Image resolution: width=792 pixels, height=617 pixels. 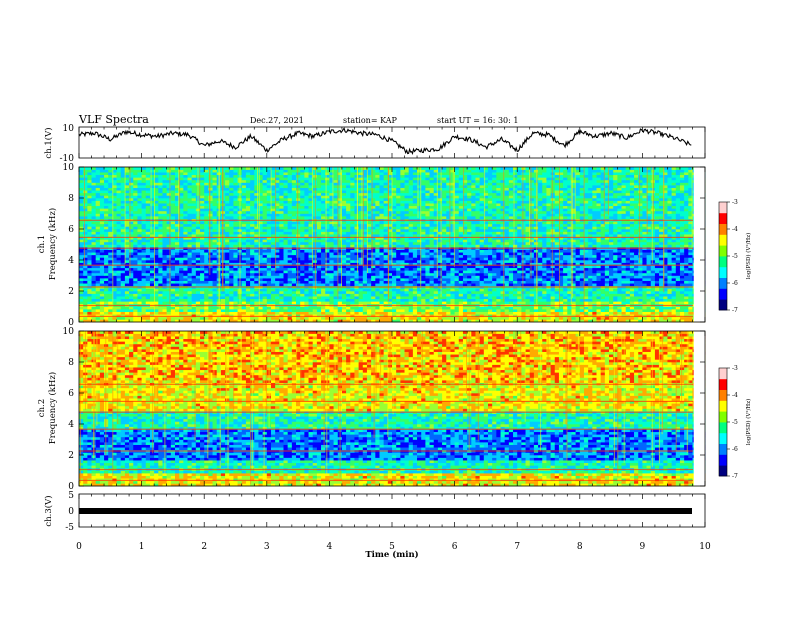 I want to click on ch2-cb-ticklabel-1: -4, so click(x=735, y=395).